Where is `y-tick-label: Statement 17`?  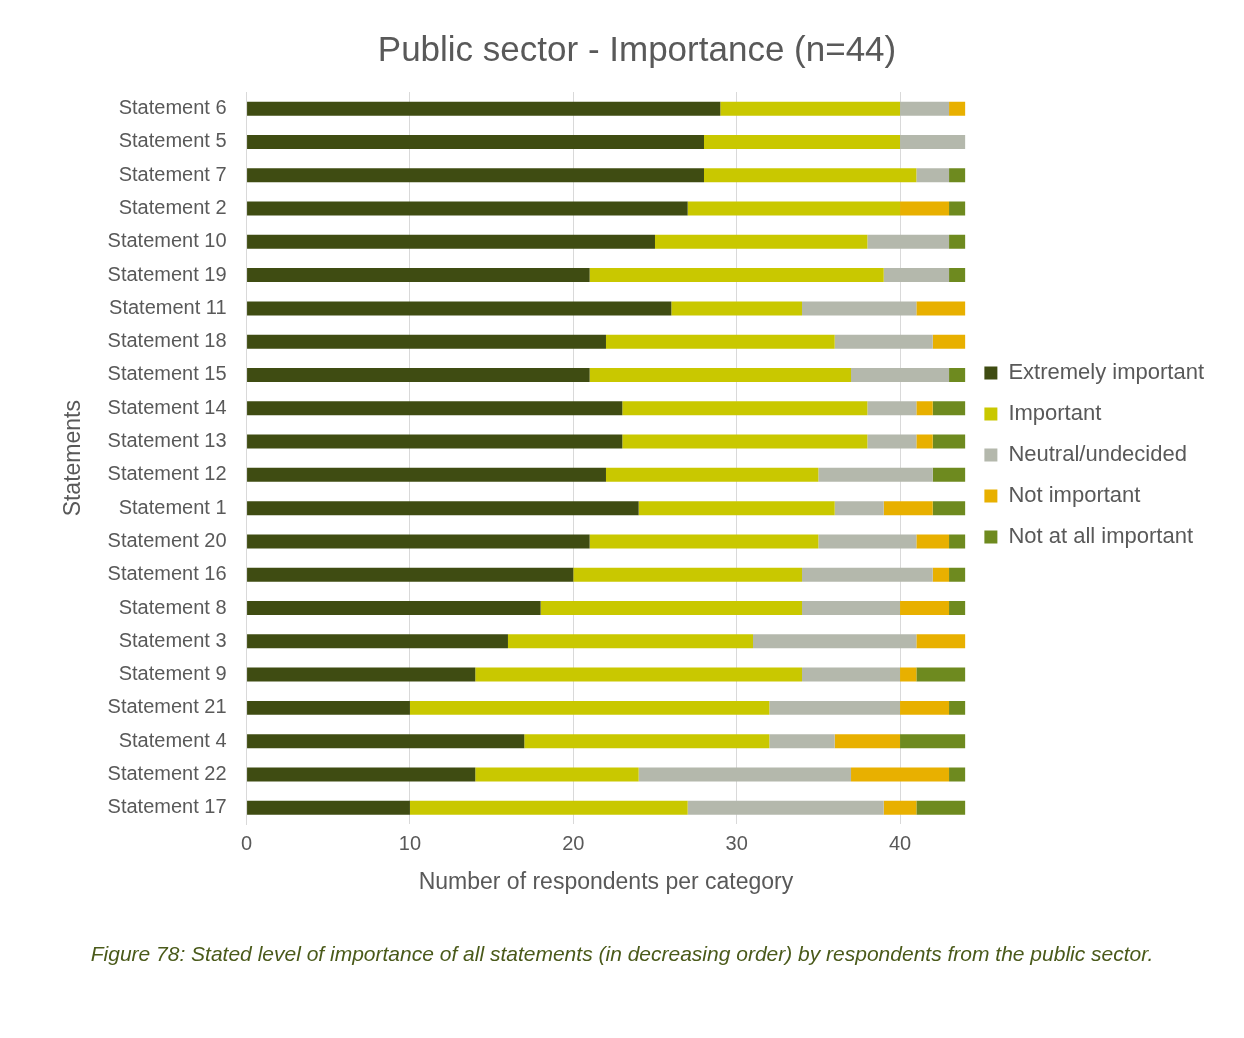 y-tick-label: Statement 17 is located at coordinates (167, 806).